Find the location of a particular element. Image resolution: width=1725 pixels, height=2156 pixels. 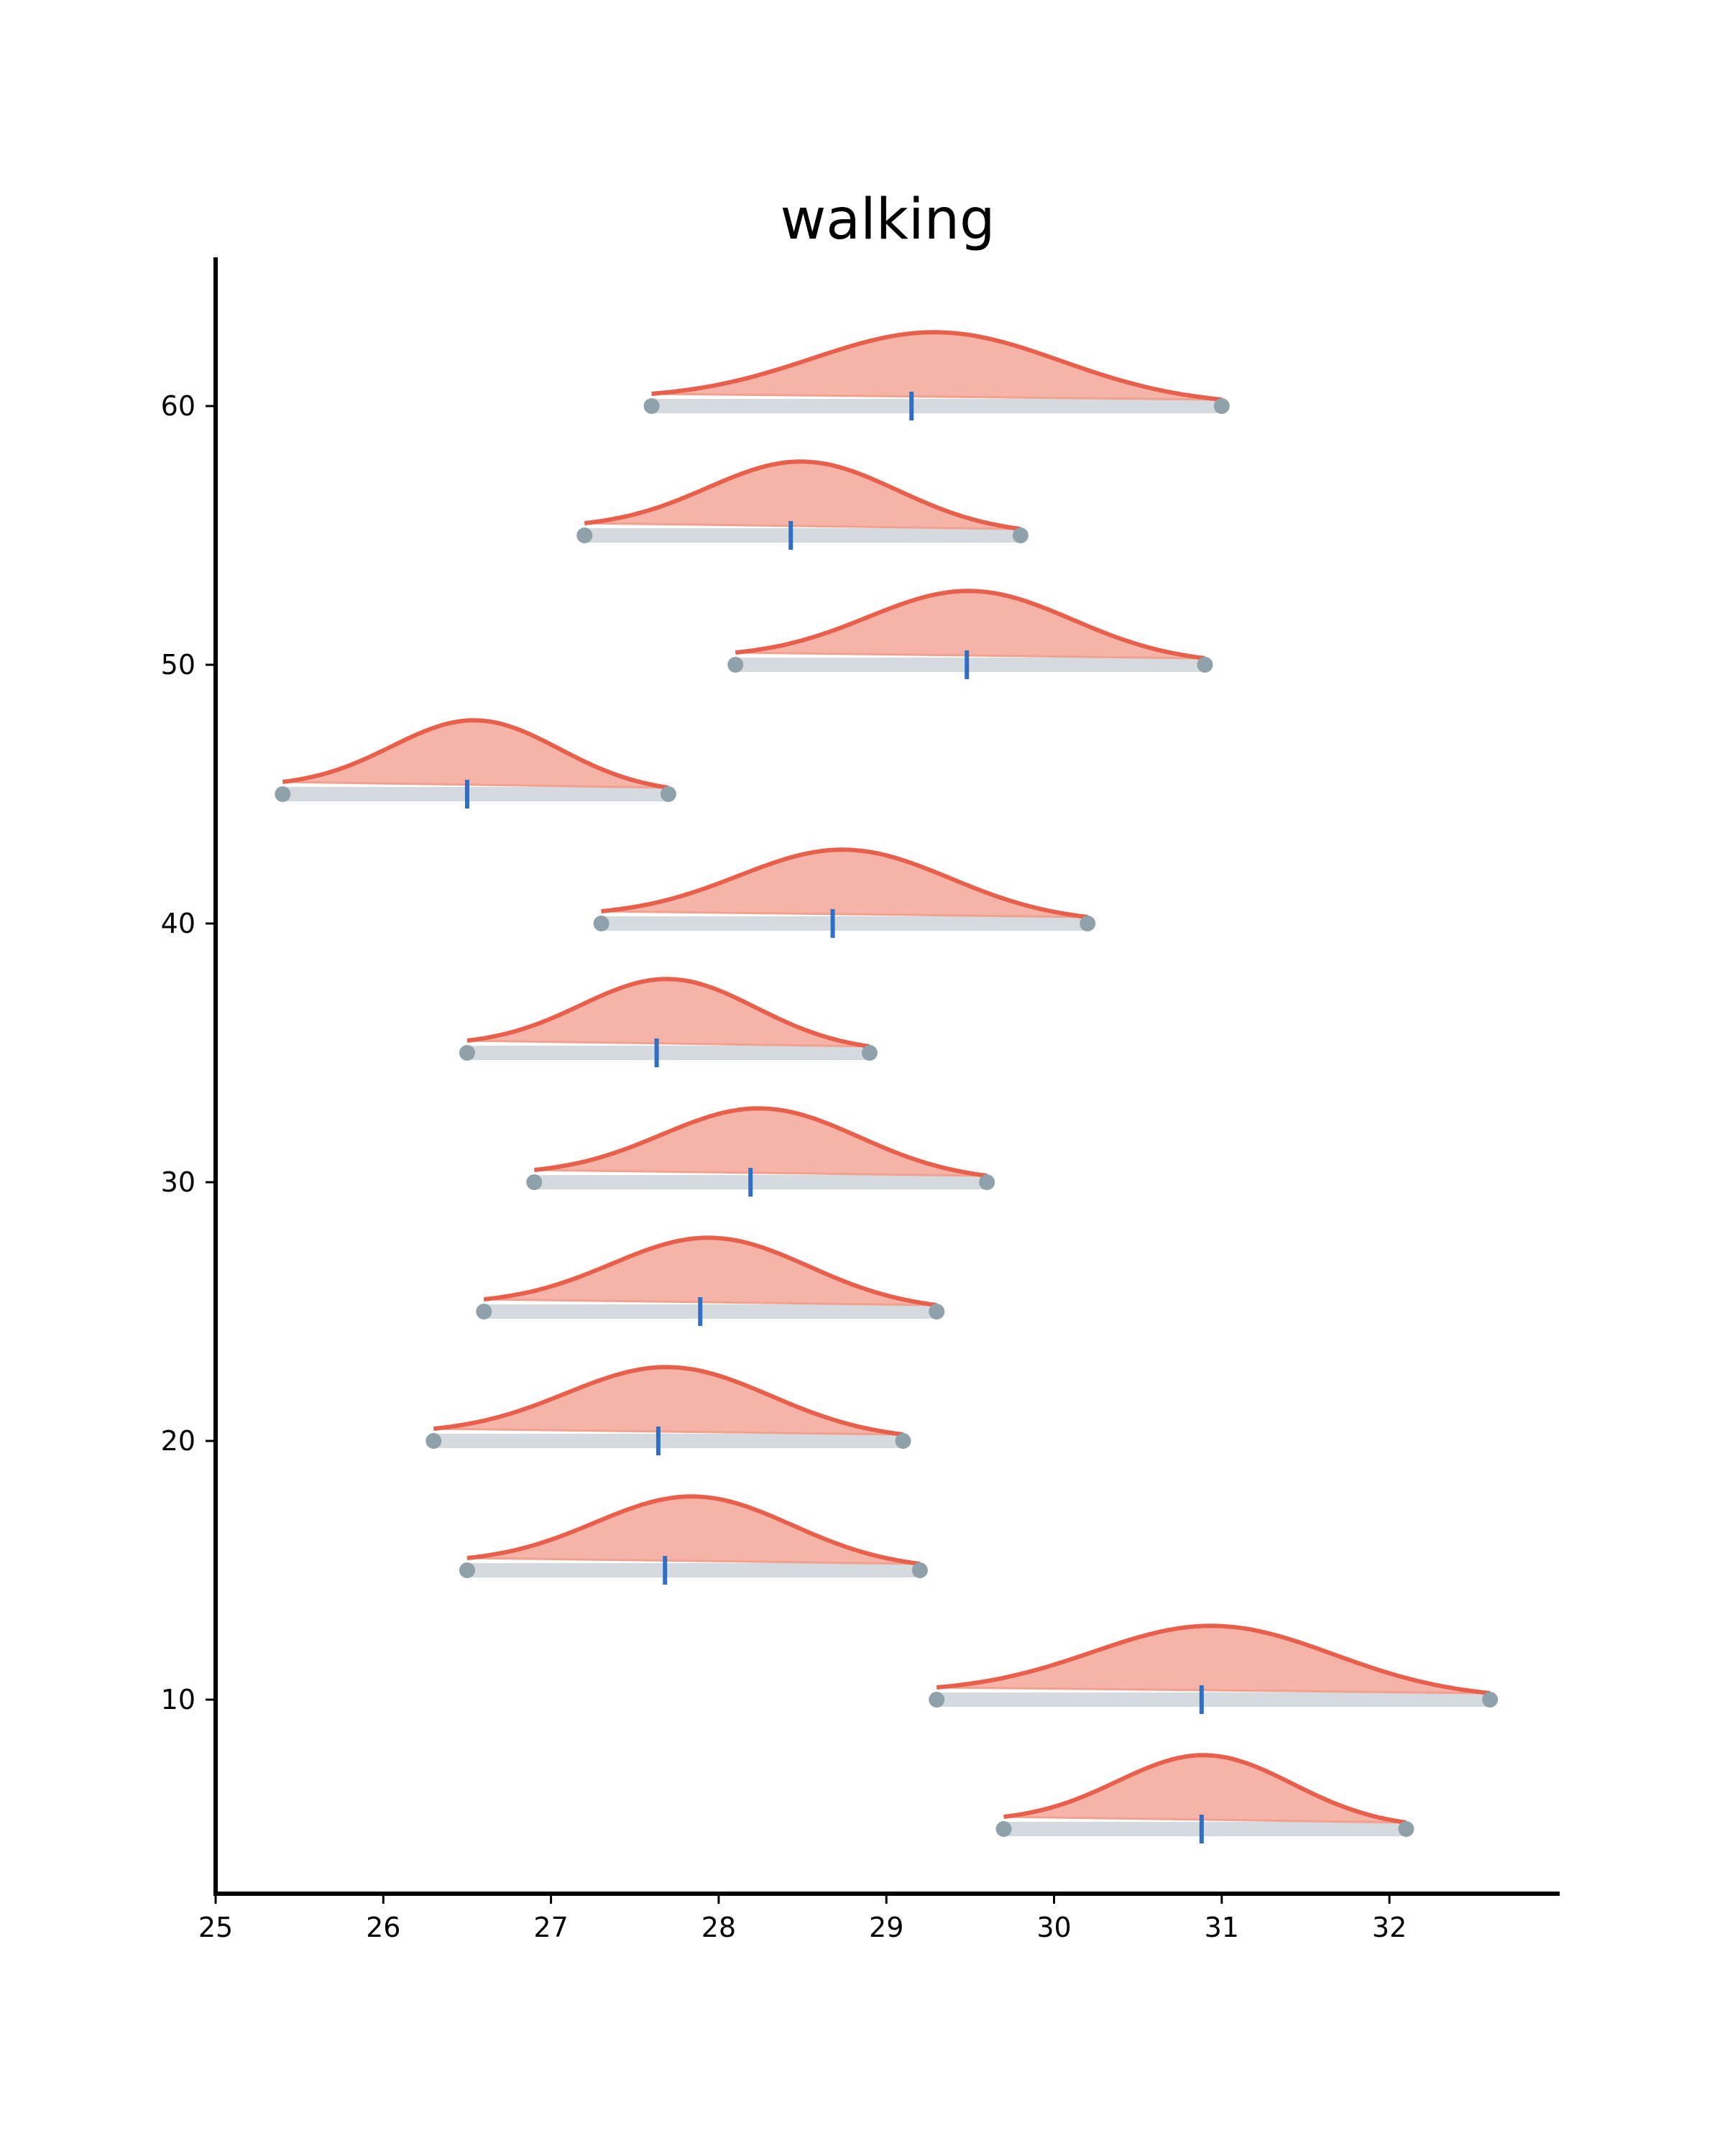

y-tick-label-60: 60 is located at coordinates (178, 406).